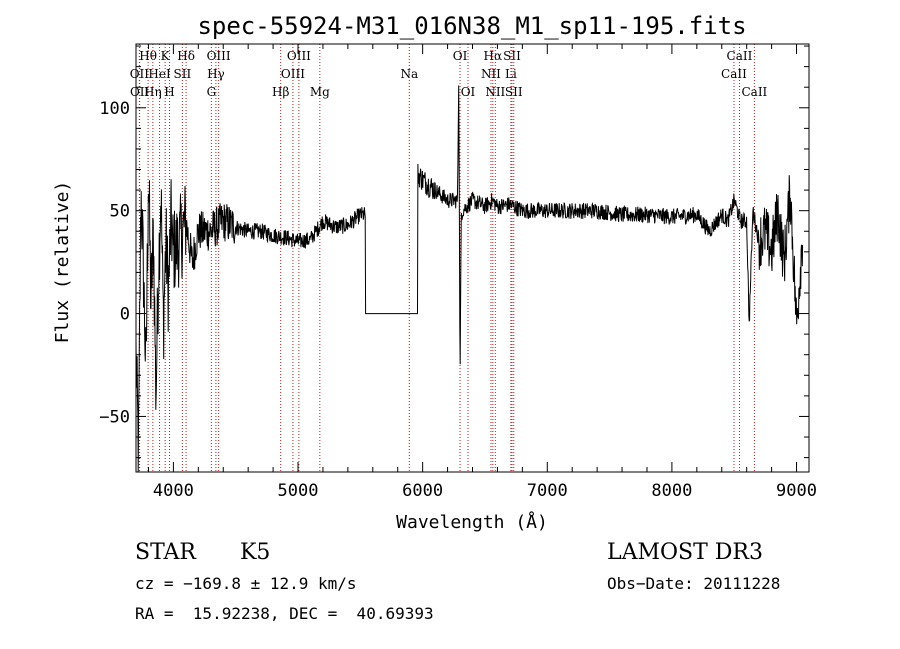  What do you see at coordinates (471, 26) in the screenshot?
I see `chart-title: spec-55924-M31_016N38_M1_sp11-195.fits` at bounding box center [471, 26].